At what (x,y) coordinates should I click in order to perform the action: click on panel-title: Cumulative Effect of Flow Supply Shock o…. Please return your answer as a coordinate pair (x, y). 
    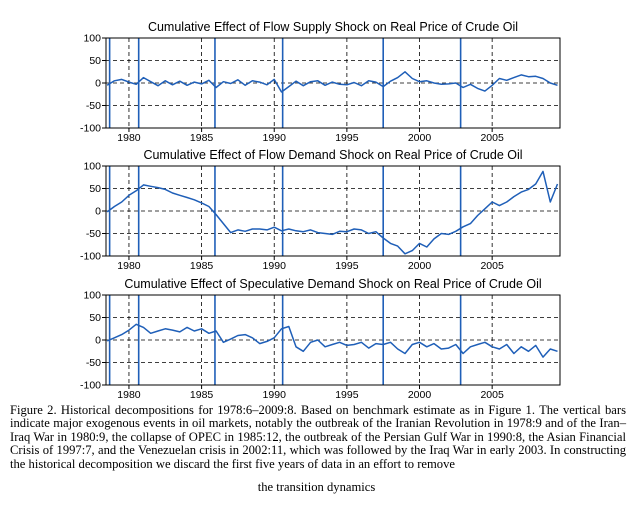
    Looking at the image, I should click on (333, 27).